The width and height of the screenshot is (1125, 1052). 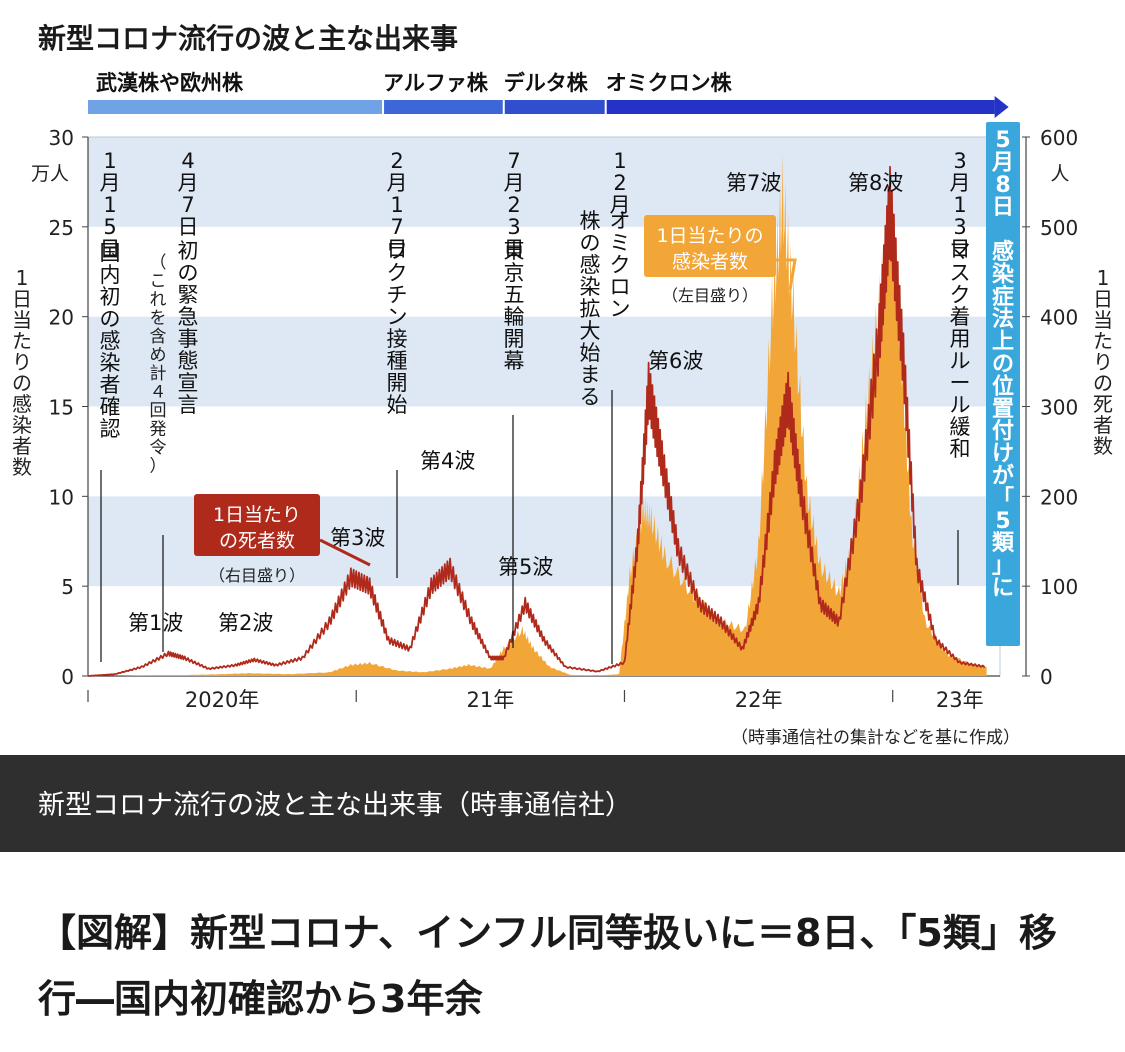 What do you see at coordinates (61, 228) in the screenshot?
I see `y-left-tick-label: 25` at bounding box center [61, 228].